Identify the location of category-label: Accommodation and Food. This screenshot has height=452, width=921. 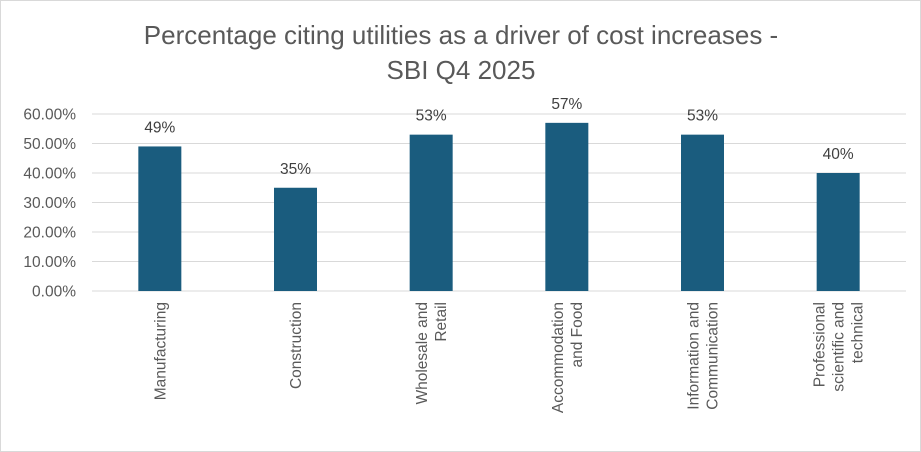
(568, 357).